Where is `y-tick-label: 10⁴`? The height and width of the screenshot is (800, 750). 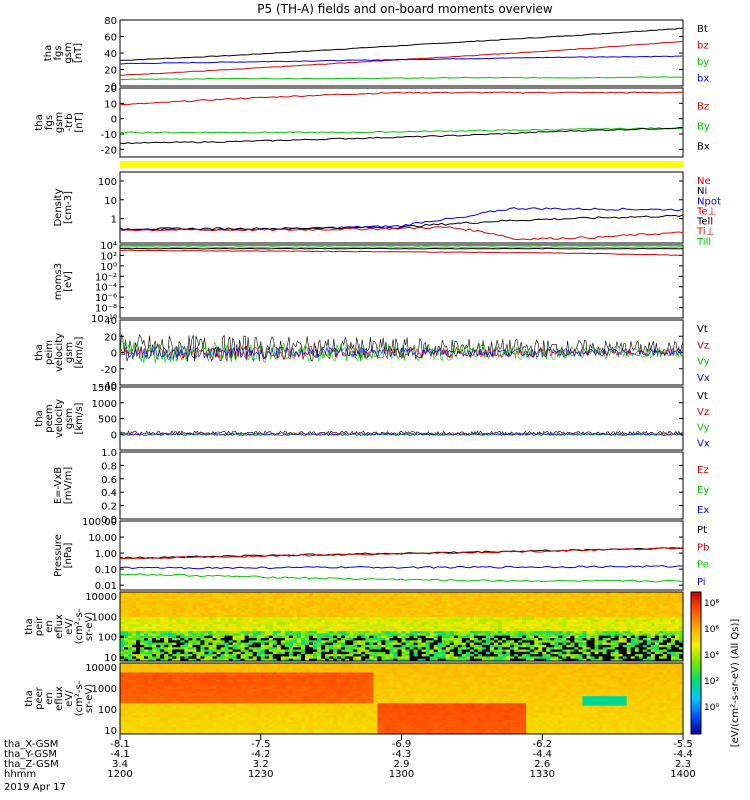
y-tick-label: 10⁴ is located at coordinates (108, 246).